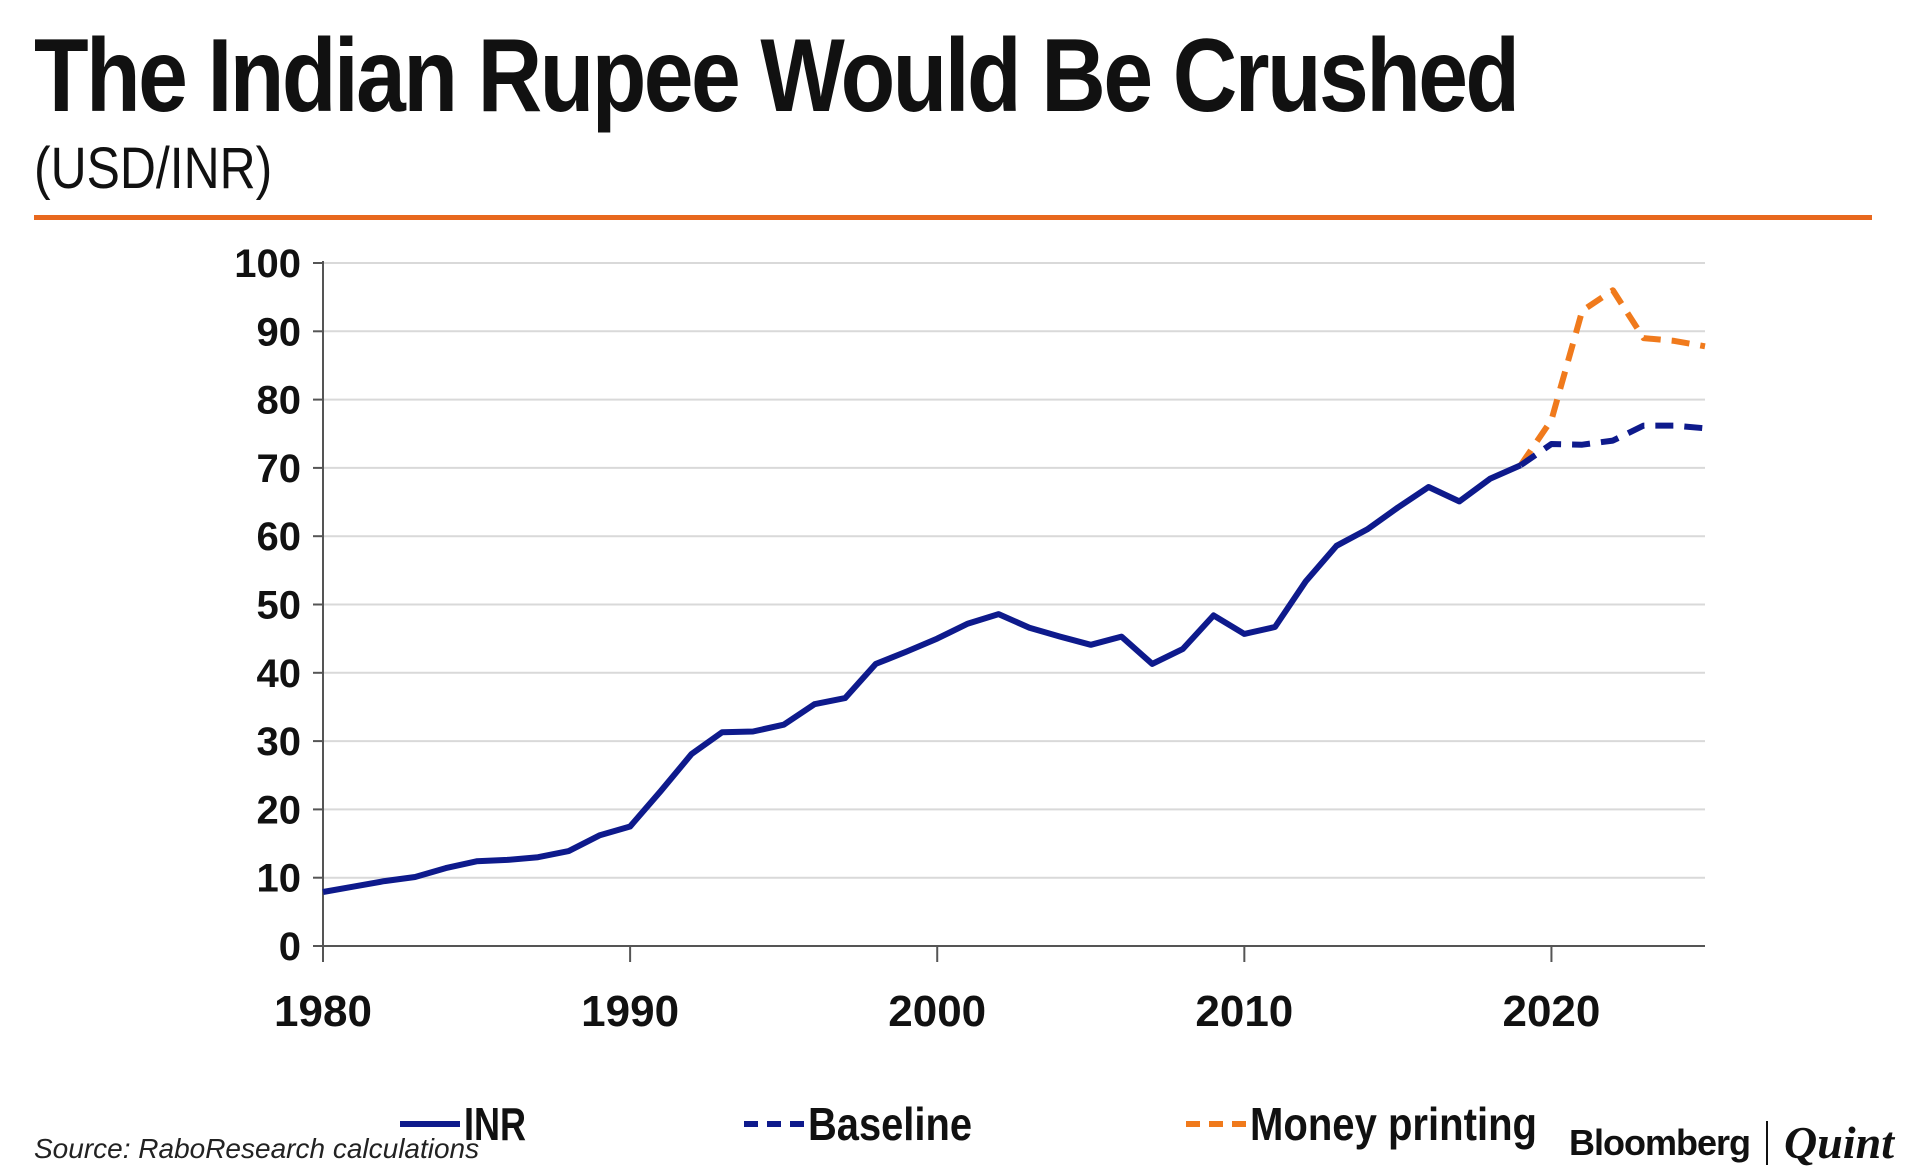 Image resolution: width=1920 pixels, height=1169 pixels. Describe the element at coordinates (279, 469) in the screenshot. I see `y-tick-label-70: 70` at that location.